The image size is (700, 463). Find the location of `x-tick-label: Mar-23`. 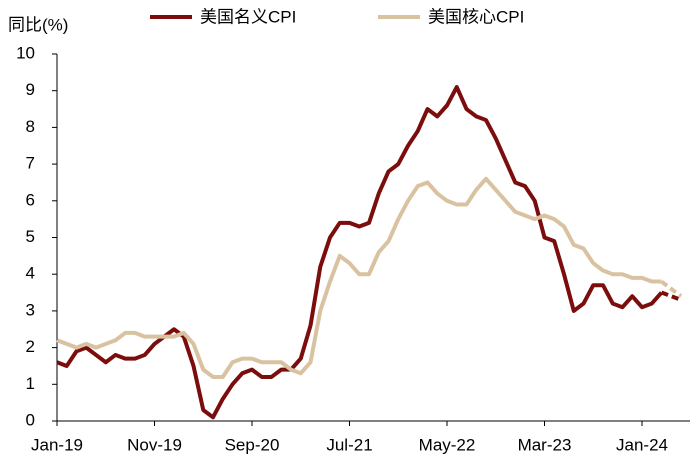

x-tick-label: Mar-23 is located at coordinates (545, 444).